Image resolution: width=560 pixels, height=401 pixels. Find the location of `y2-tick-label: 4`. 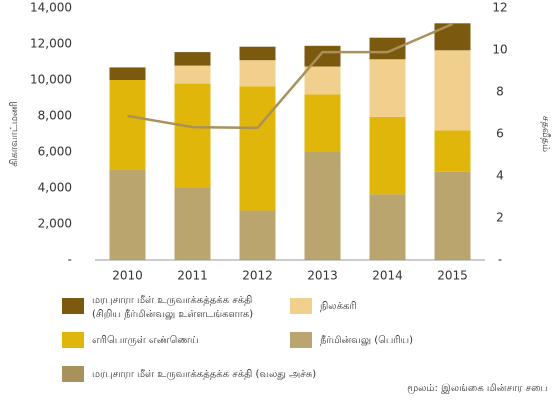

y2-tick-label: 4 is located at coordinates (500, 176).